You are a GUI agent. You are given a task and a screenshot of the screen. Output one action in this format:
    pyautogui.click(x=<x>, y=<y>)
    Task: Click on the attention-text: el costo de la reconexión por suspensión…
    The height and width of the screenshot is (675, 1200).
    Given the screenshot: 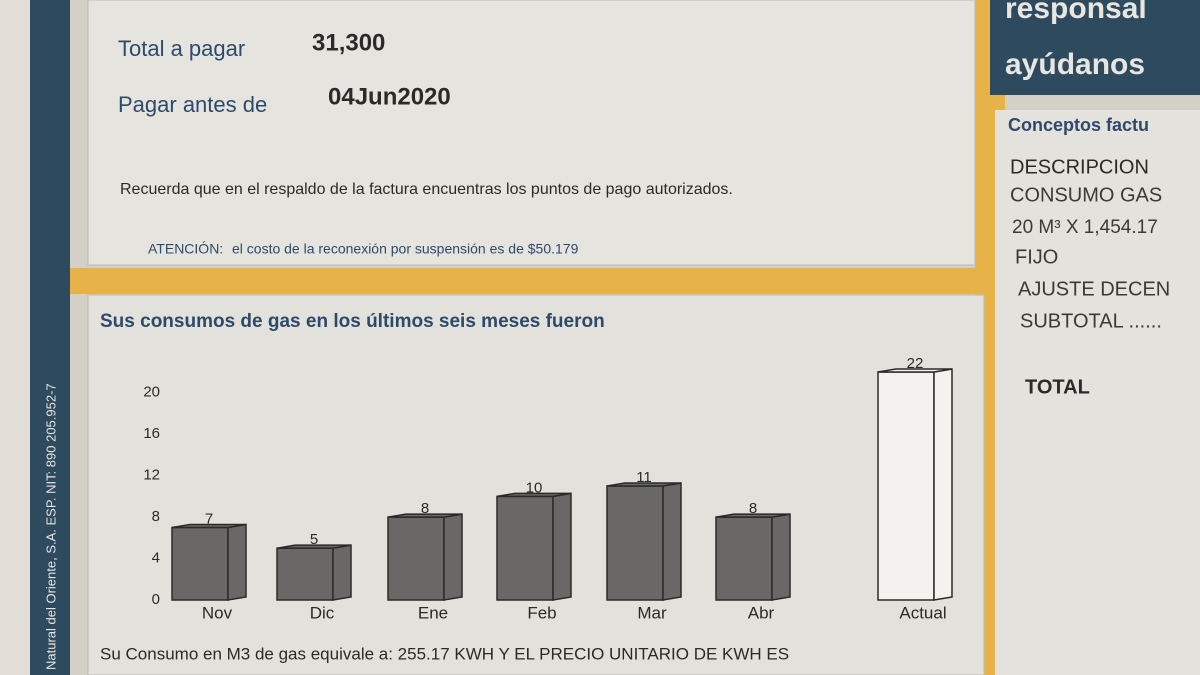 What is the action you would take?
    pyautogui.click(x=405, y=249)
    